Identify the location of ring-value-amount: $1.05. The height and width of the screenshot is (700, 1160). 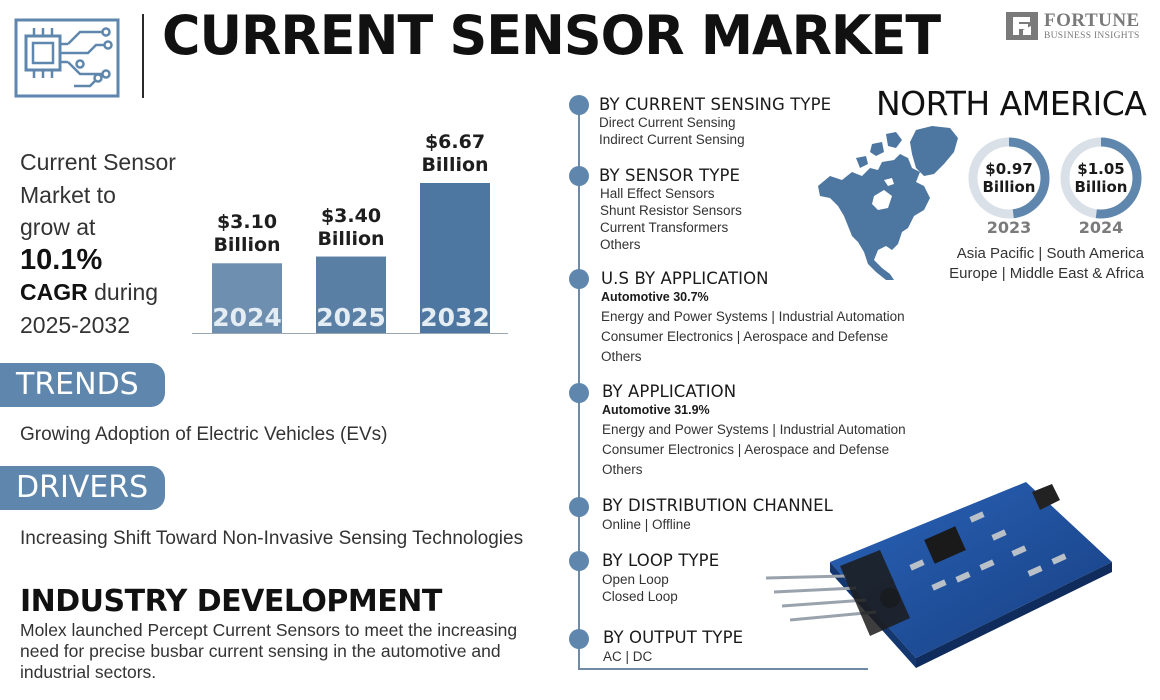
(1101, 169).